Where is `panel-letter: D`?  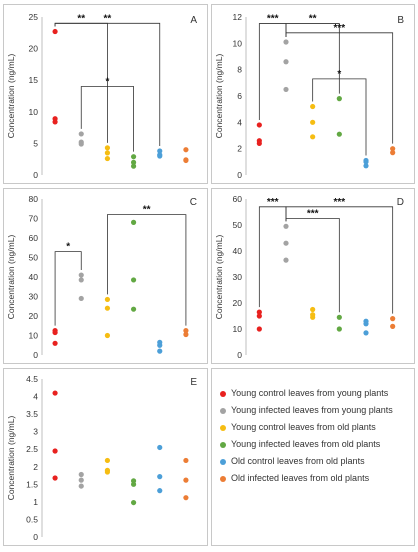 panel-letter: D is located at coordinates (400, 202).